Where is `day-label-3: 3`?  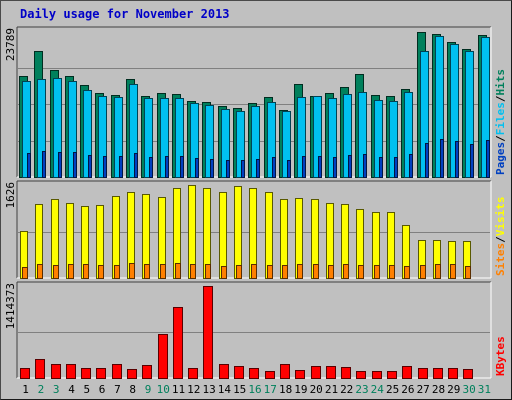
day-label-3: 3 is located at coordinates (56, 389).